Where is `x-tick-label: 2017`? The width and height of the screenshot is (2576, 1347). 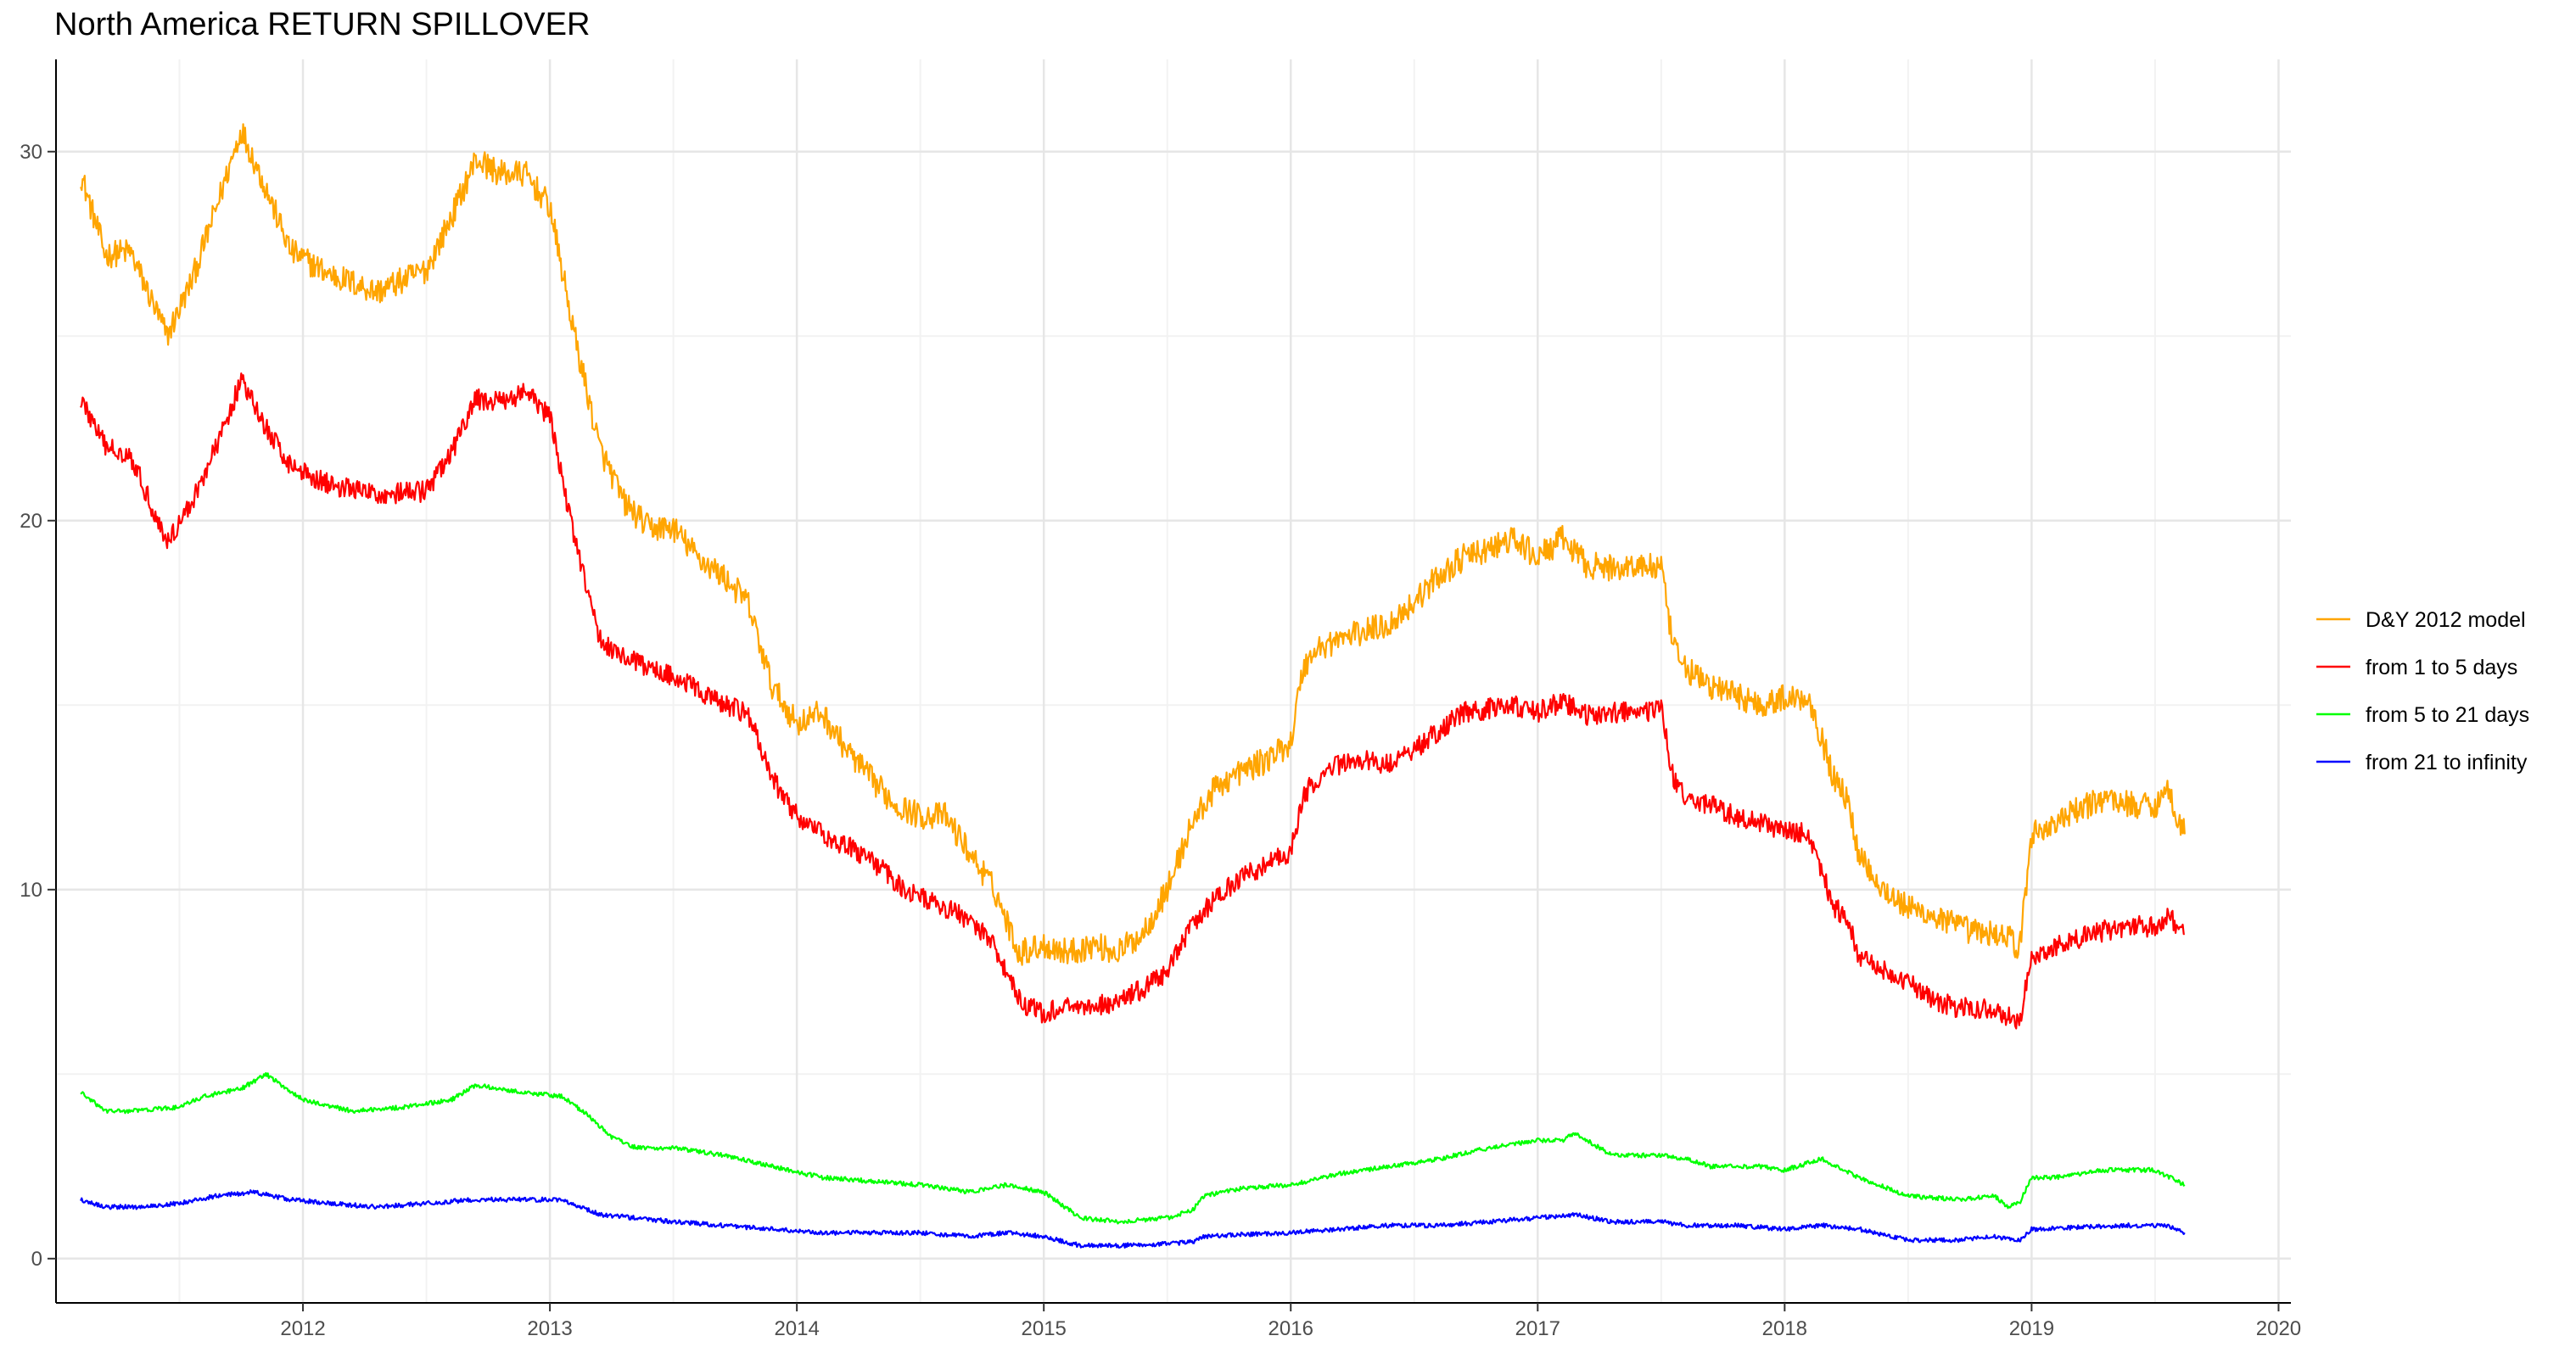 x-tick-label: 2017 is located at coordinates (1538, 1328).